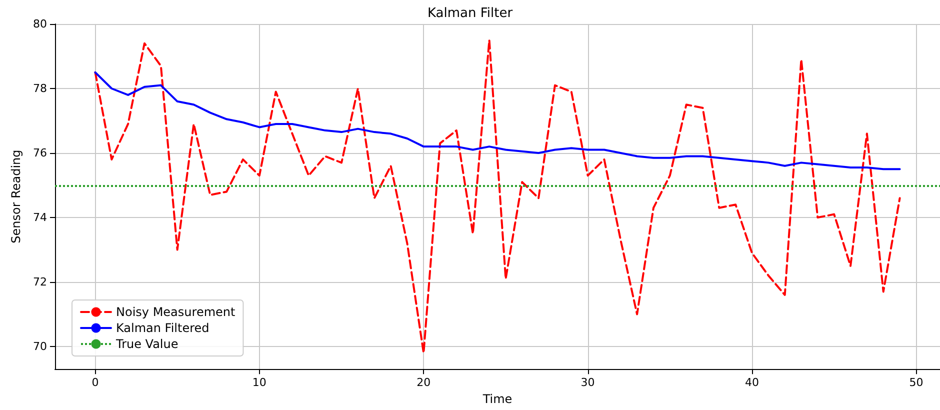 The height and width of the screenshot is (410, 940). I want to click on y-axis-title: Sensor Reading, so click(16, 197).